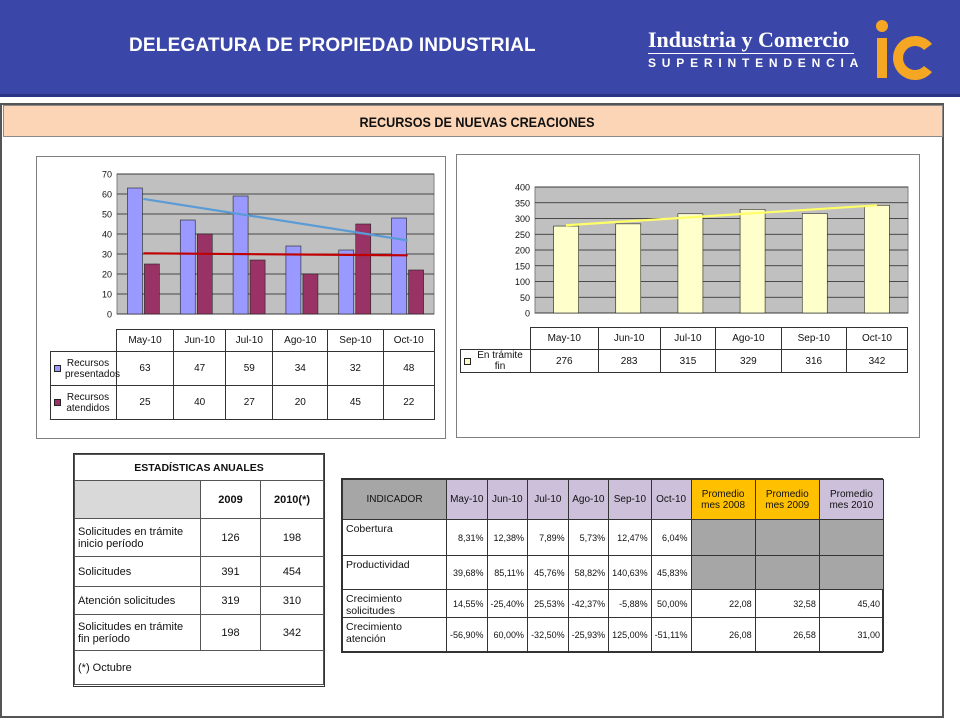  I want to click on indicator-cell: 5,73%, so click(588, 537).